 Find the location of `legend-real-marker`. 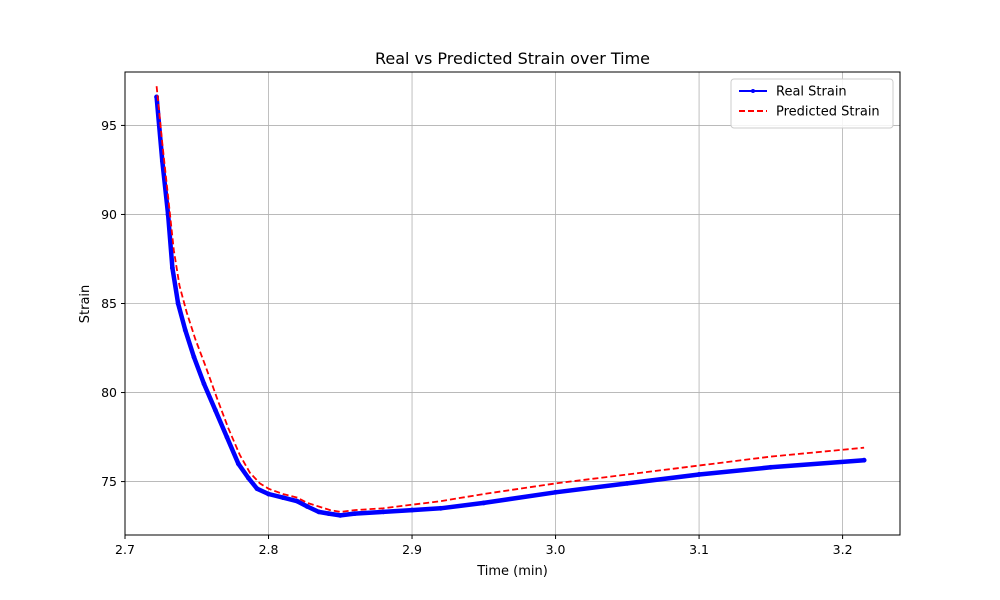

legend-real-marker is located at coordinates (753, 91).